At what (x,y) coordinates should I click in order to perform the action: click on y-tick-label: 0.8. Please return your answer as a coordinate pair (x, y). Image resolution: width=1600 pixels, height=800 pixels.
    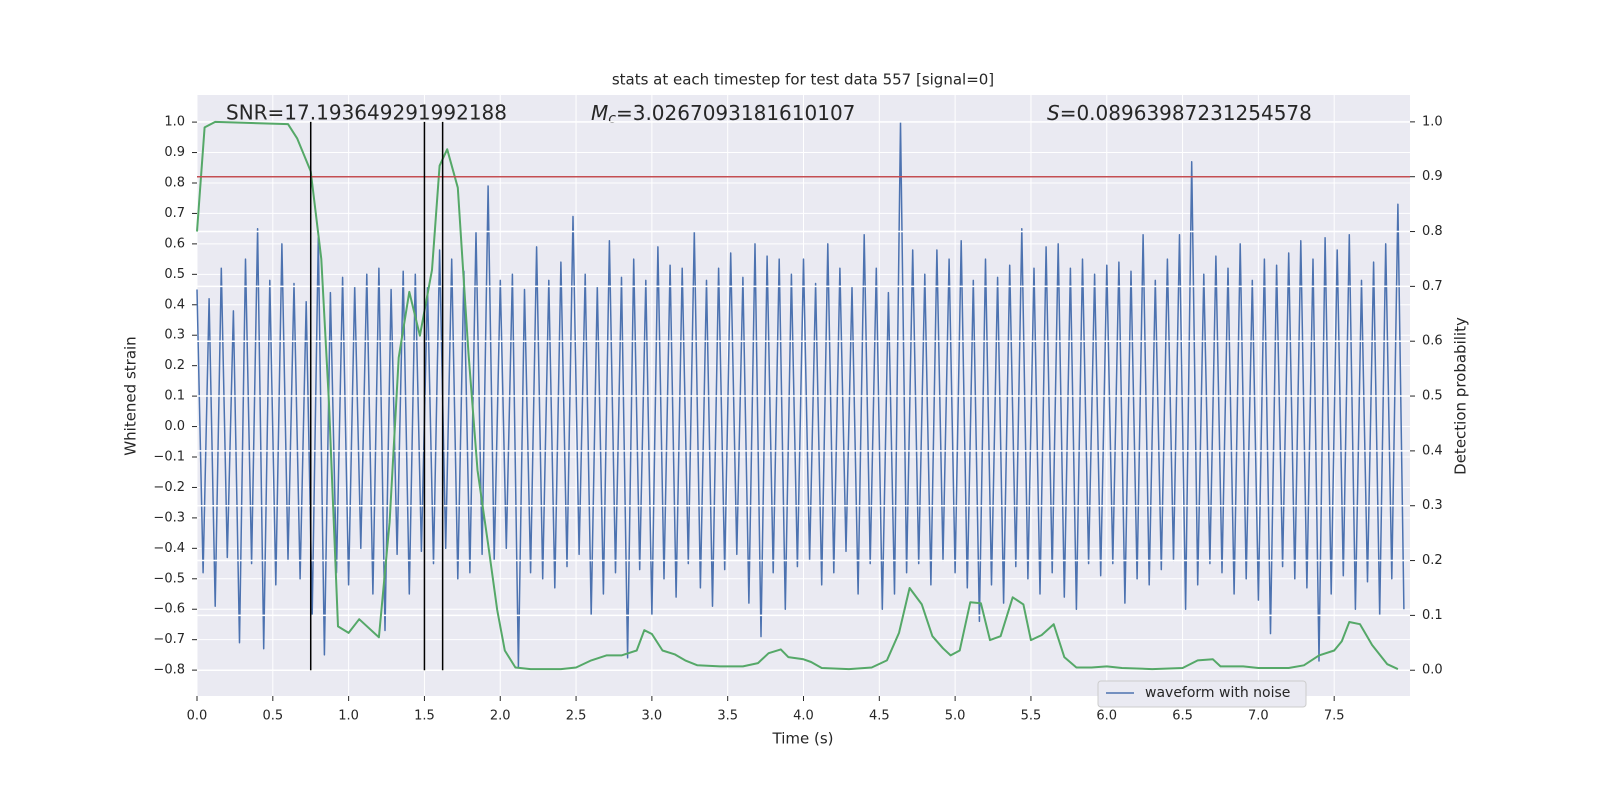
    Looking at the image, I should click on (174, 182).